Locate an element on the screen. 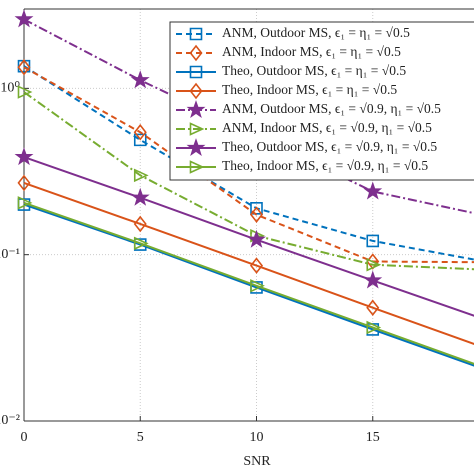  y-tick-label: 10⁻¹ is located at coordinates (10, 254).